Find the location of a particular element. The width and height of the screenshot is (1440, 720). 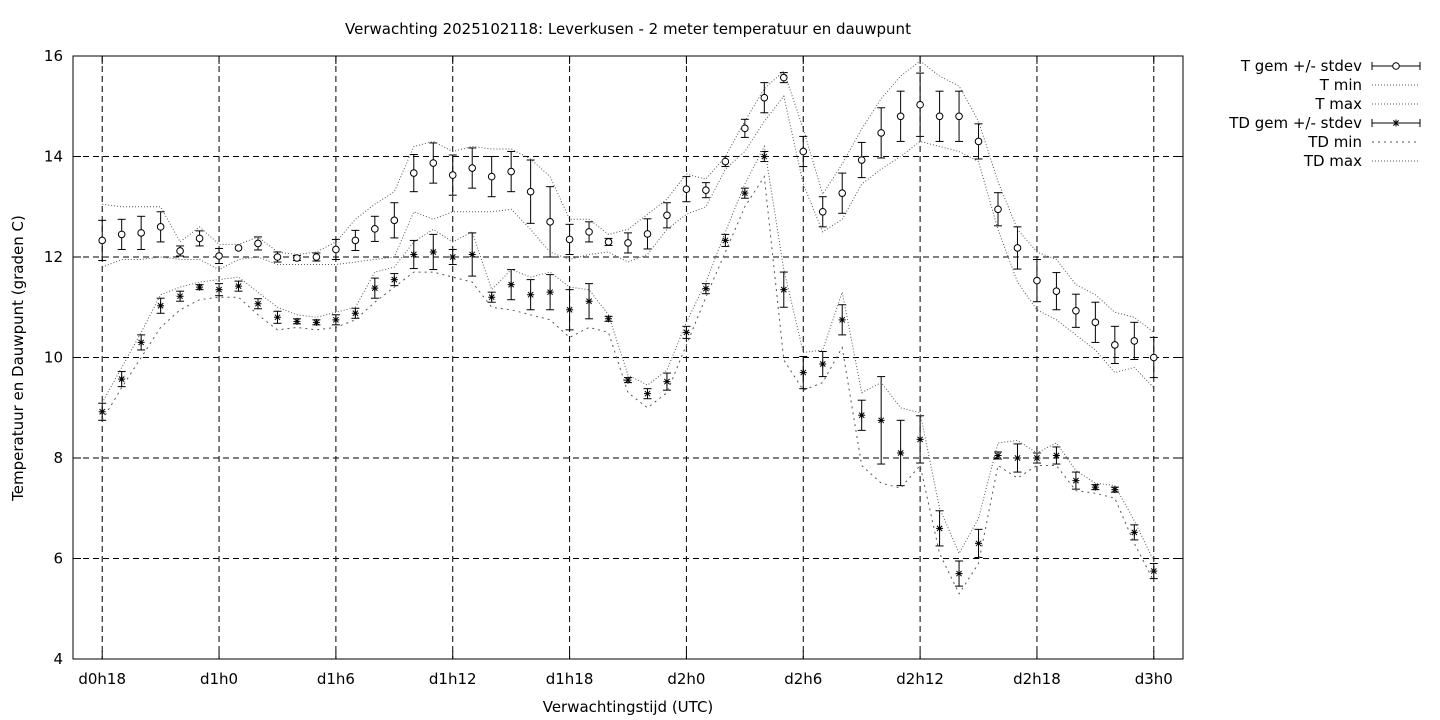

x-tick-label: d2h6 is located at coordinates (803, 679).